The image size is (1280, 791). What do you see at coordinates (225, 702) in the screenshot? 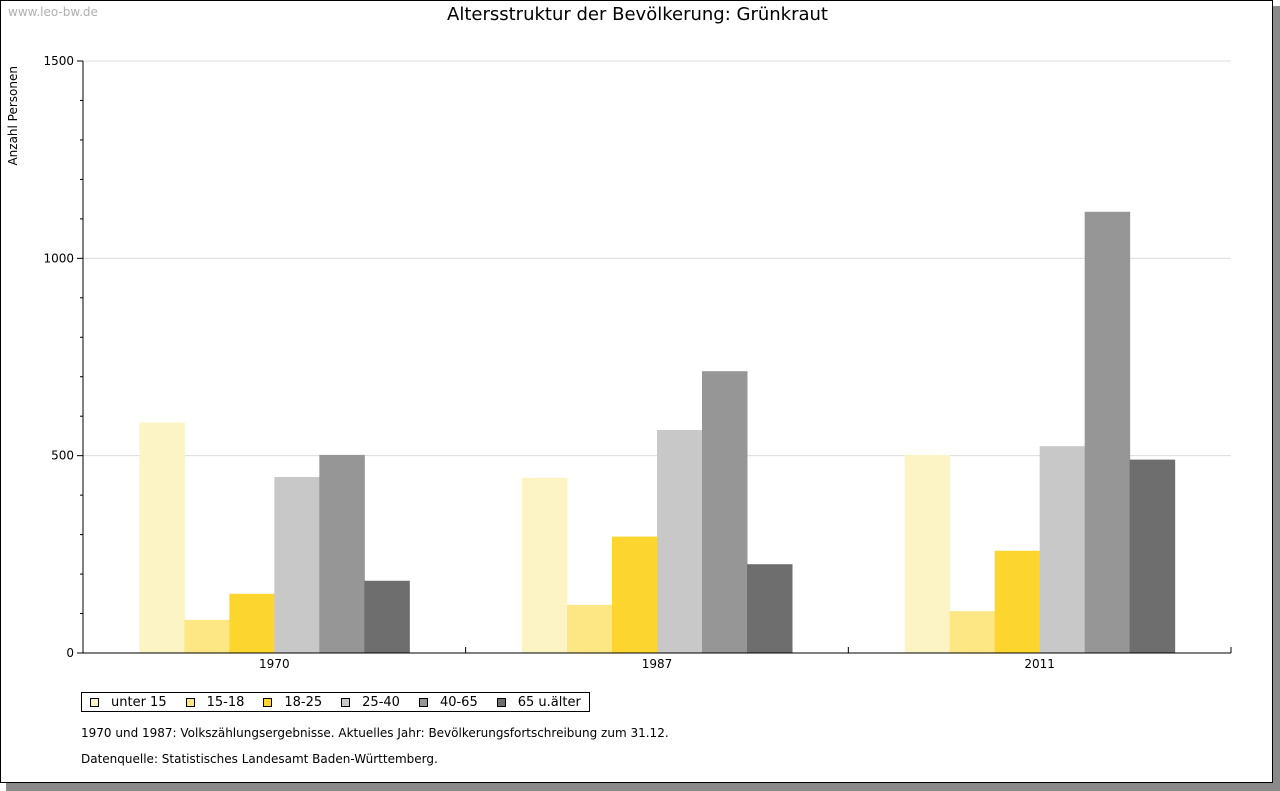
I see `legend-label: 15-18` at bounding box center [225, 702].